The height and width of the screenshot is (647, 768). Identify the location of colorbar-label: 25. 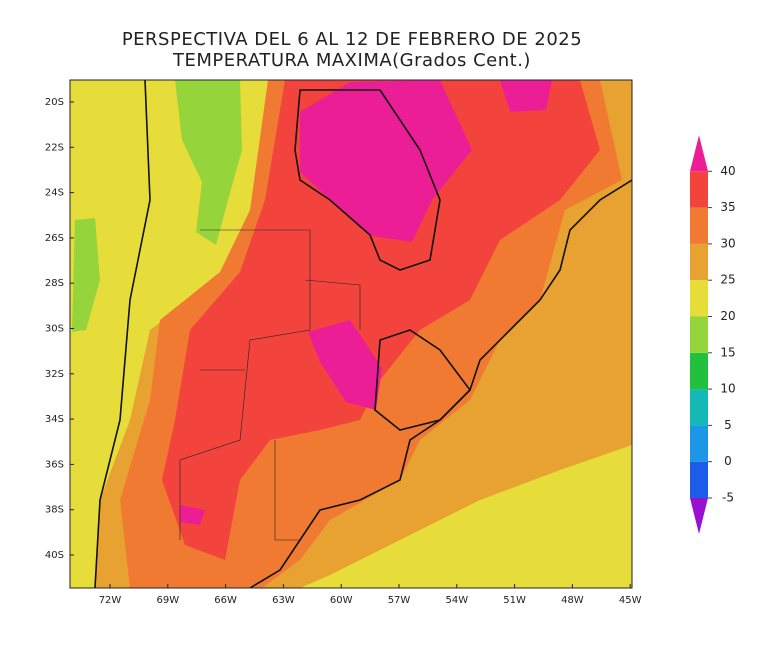
(727, 280).